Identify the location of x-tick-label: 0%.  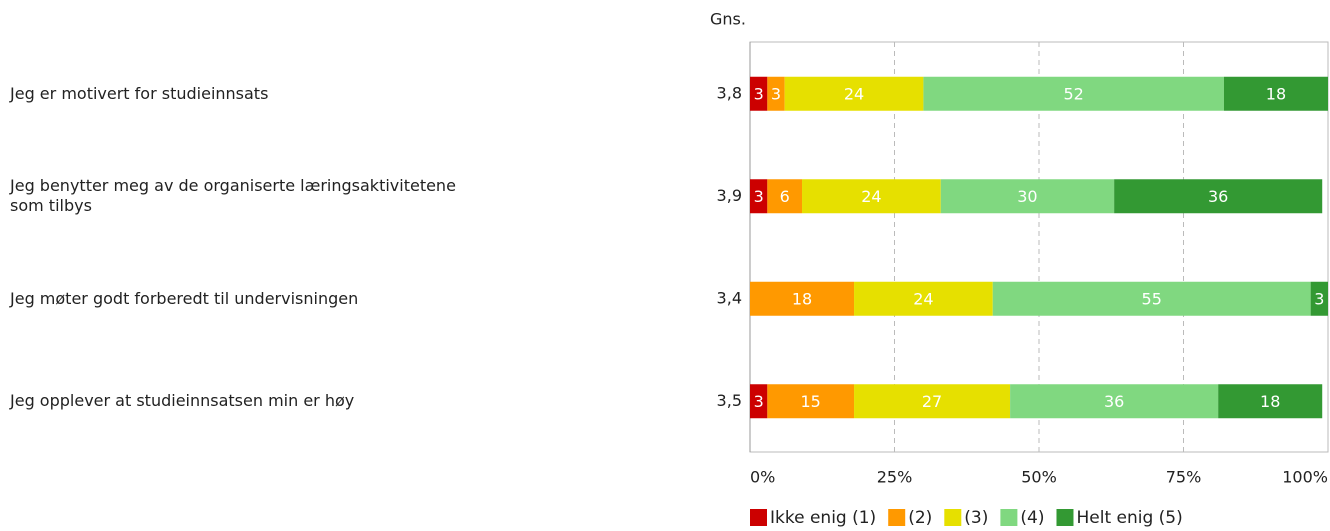
(762, 477).